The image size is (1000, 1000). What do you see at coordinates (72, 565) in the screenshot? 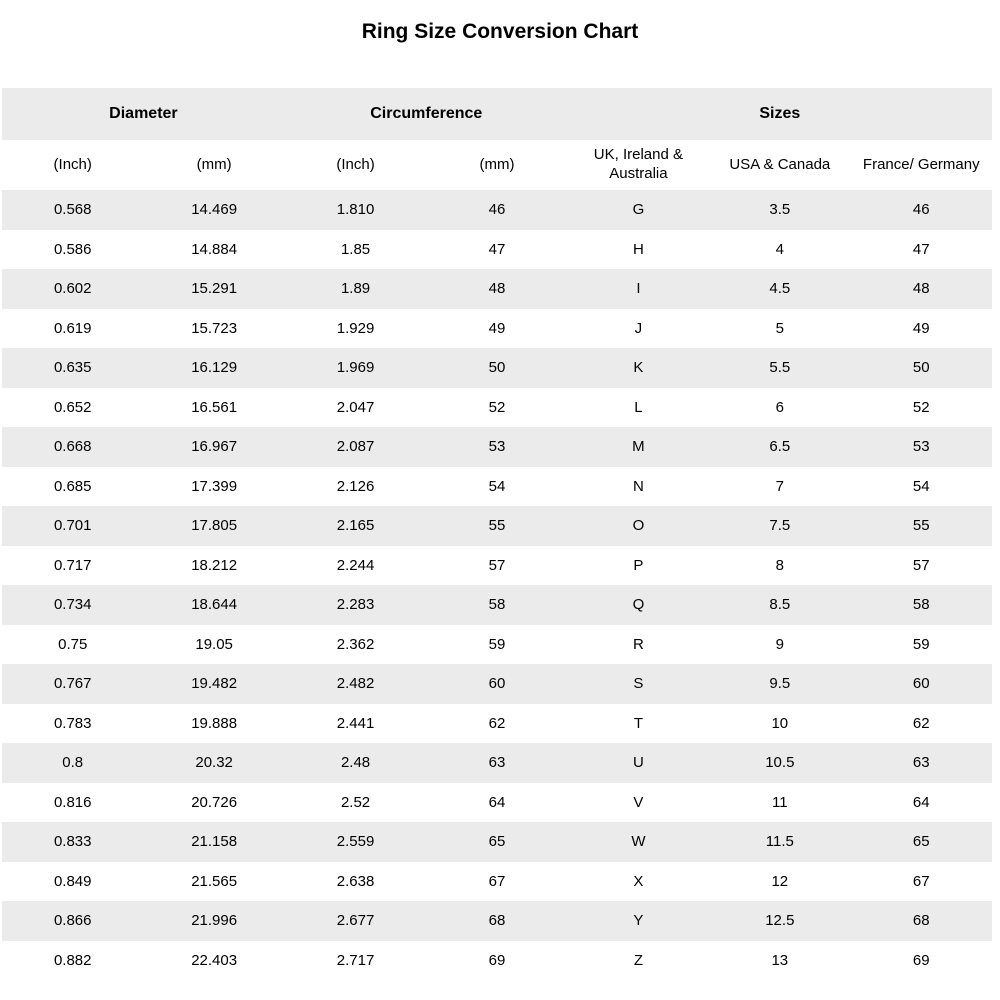
I see `diameter-inch-cell: 0.717` at bounding box center [72, 565].